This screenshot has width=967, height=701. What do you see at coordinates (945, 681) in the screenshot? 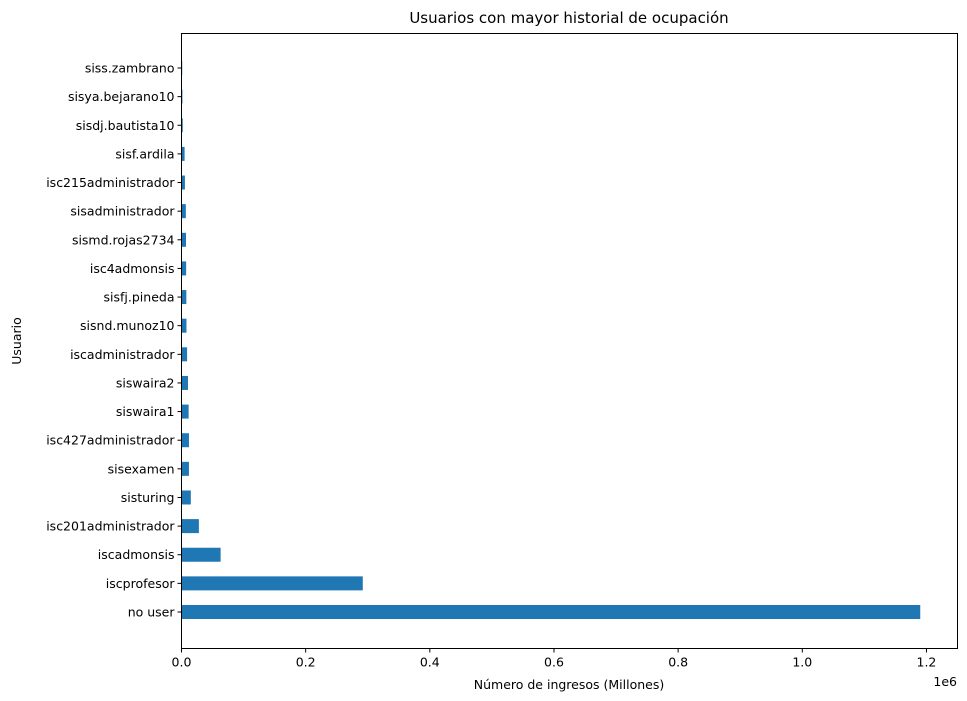
I see `x-axis-offset-text: 1e6` at bounding box center [945, 681].